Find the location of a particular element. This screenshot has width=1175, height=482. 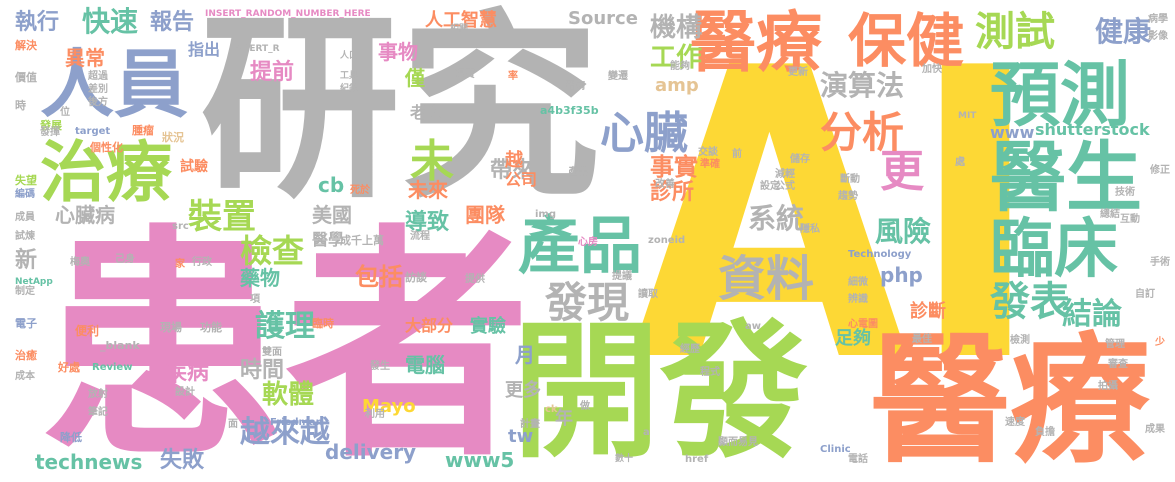

word-test: 測試 is located at coordinates (1015, 32).